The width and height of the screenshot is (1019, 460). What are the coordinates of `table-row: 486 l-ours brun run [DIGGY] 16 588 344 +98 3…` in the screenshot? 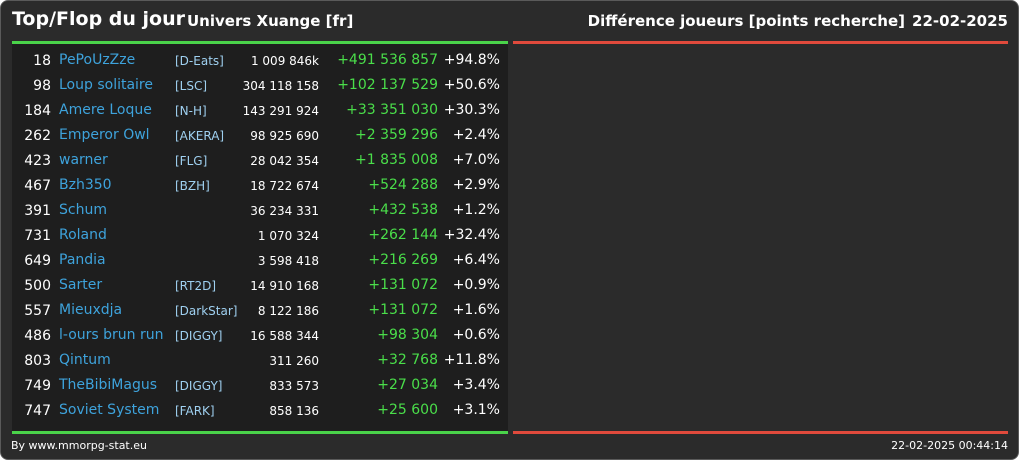 It's located at (260, 336).